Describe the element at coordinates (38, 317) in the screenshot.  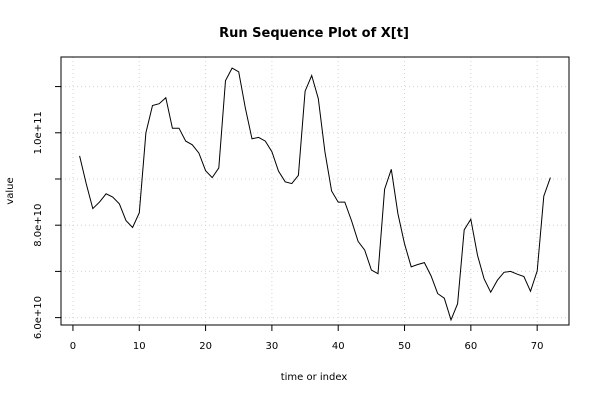
I see `y-tick-label: 6.0e+10` at that location.